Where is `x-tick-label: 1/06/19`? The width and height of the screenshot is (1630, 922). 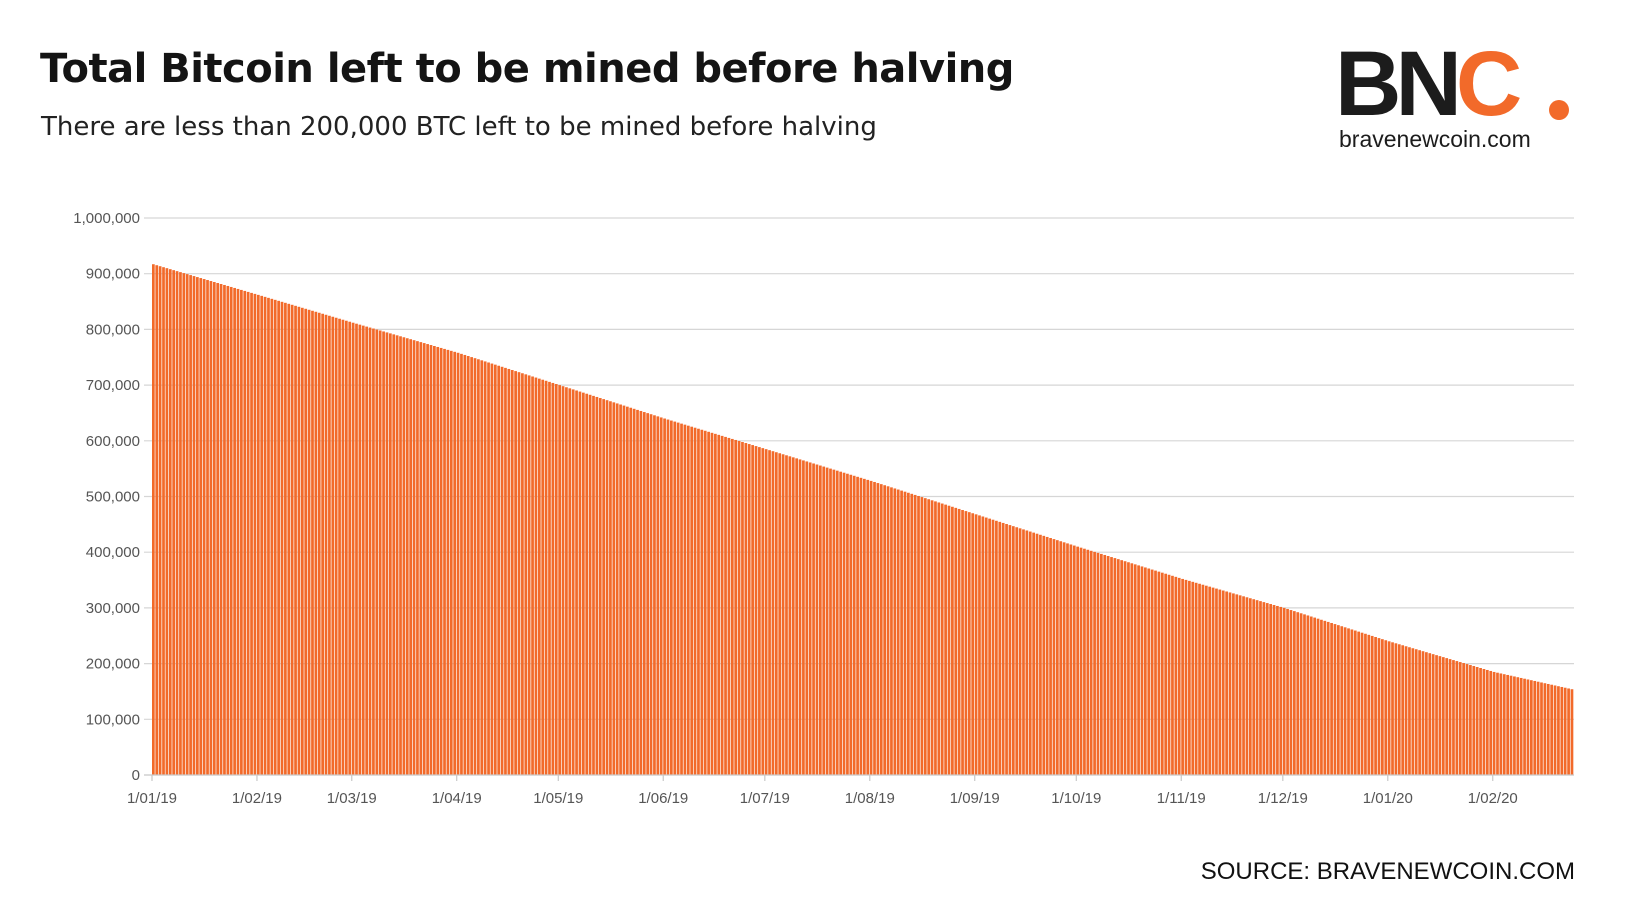
x-tick-label: 1/06/19 is located at coordinates (663, 798).